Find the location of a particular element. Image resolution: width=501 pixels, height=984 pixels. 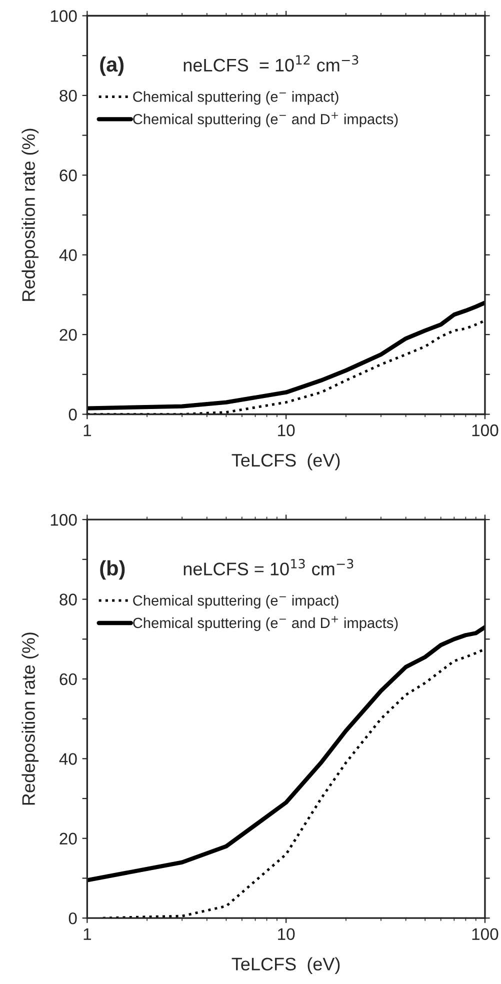

annotation: neLCFS = 10$^{13}$ cm$^{−3}$ is located at coordinates (269, 567).